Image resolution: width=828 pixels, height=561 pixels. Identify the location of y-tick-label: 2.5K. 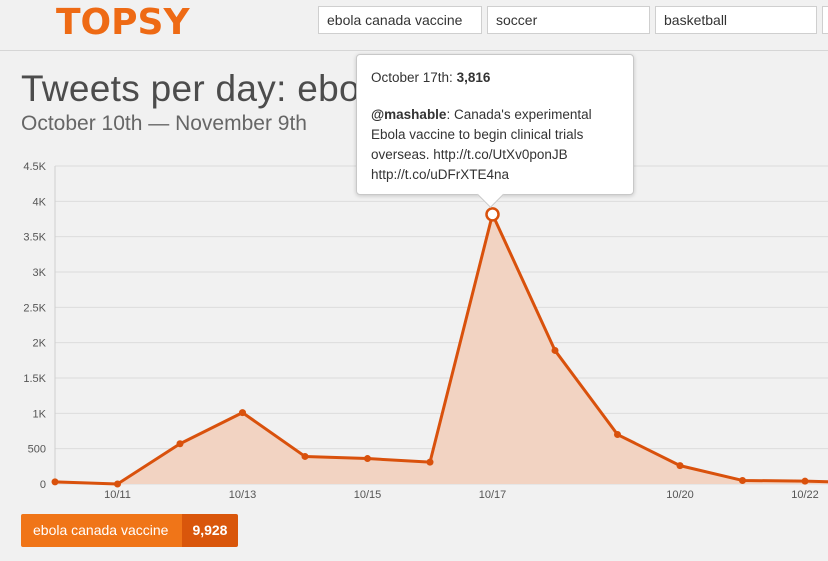
(34, 308).